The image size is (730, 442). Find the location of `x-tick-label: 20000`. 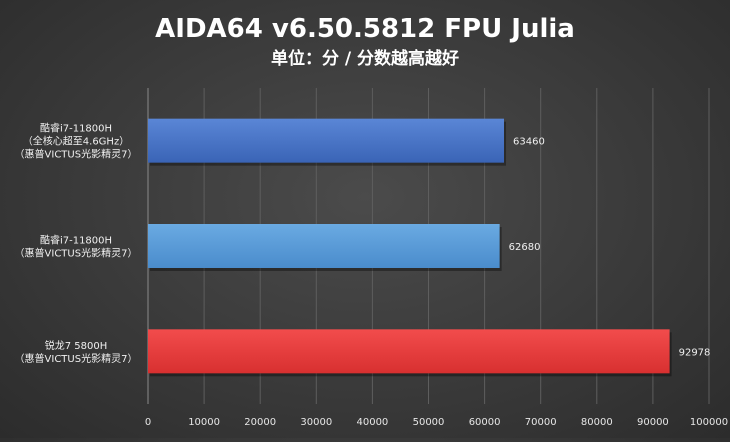

x-tick-label: 20000 is located at coordinates (260, 422).